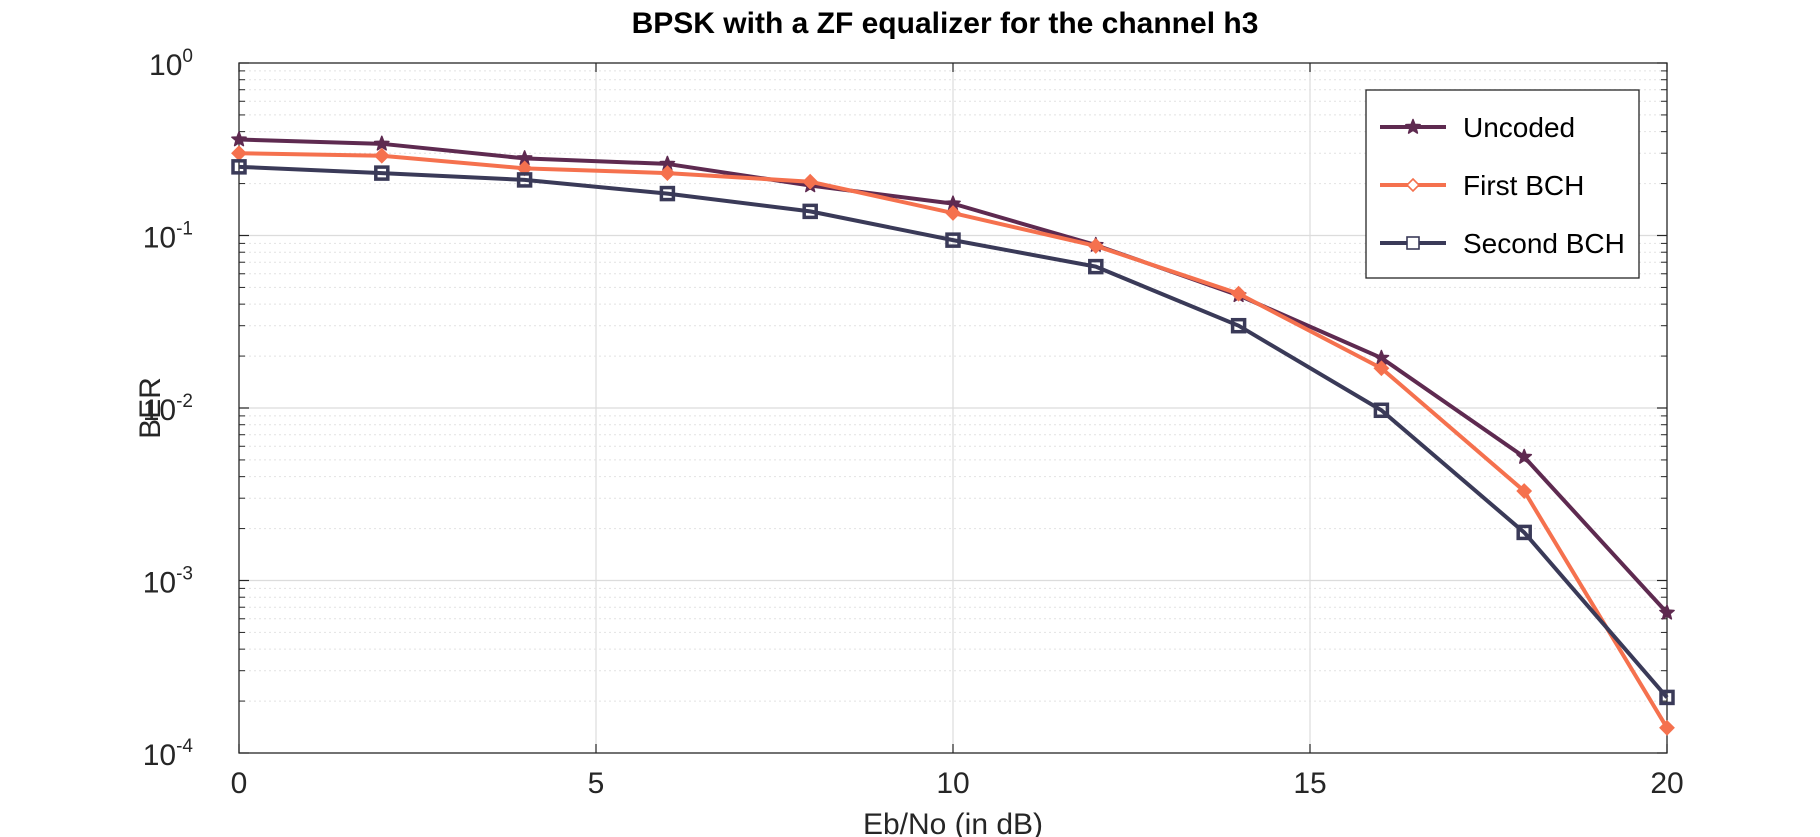 The width and height of the screenshot is (1820, 837). I want to click on legend-label: Uncoded, so click(1519, 127).